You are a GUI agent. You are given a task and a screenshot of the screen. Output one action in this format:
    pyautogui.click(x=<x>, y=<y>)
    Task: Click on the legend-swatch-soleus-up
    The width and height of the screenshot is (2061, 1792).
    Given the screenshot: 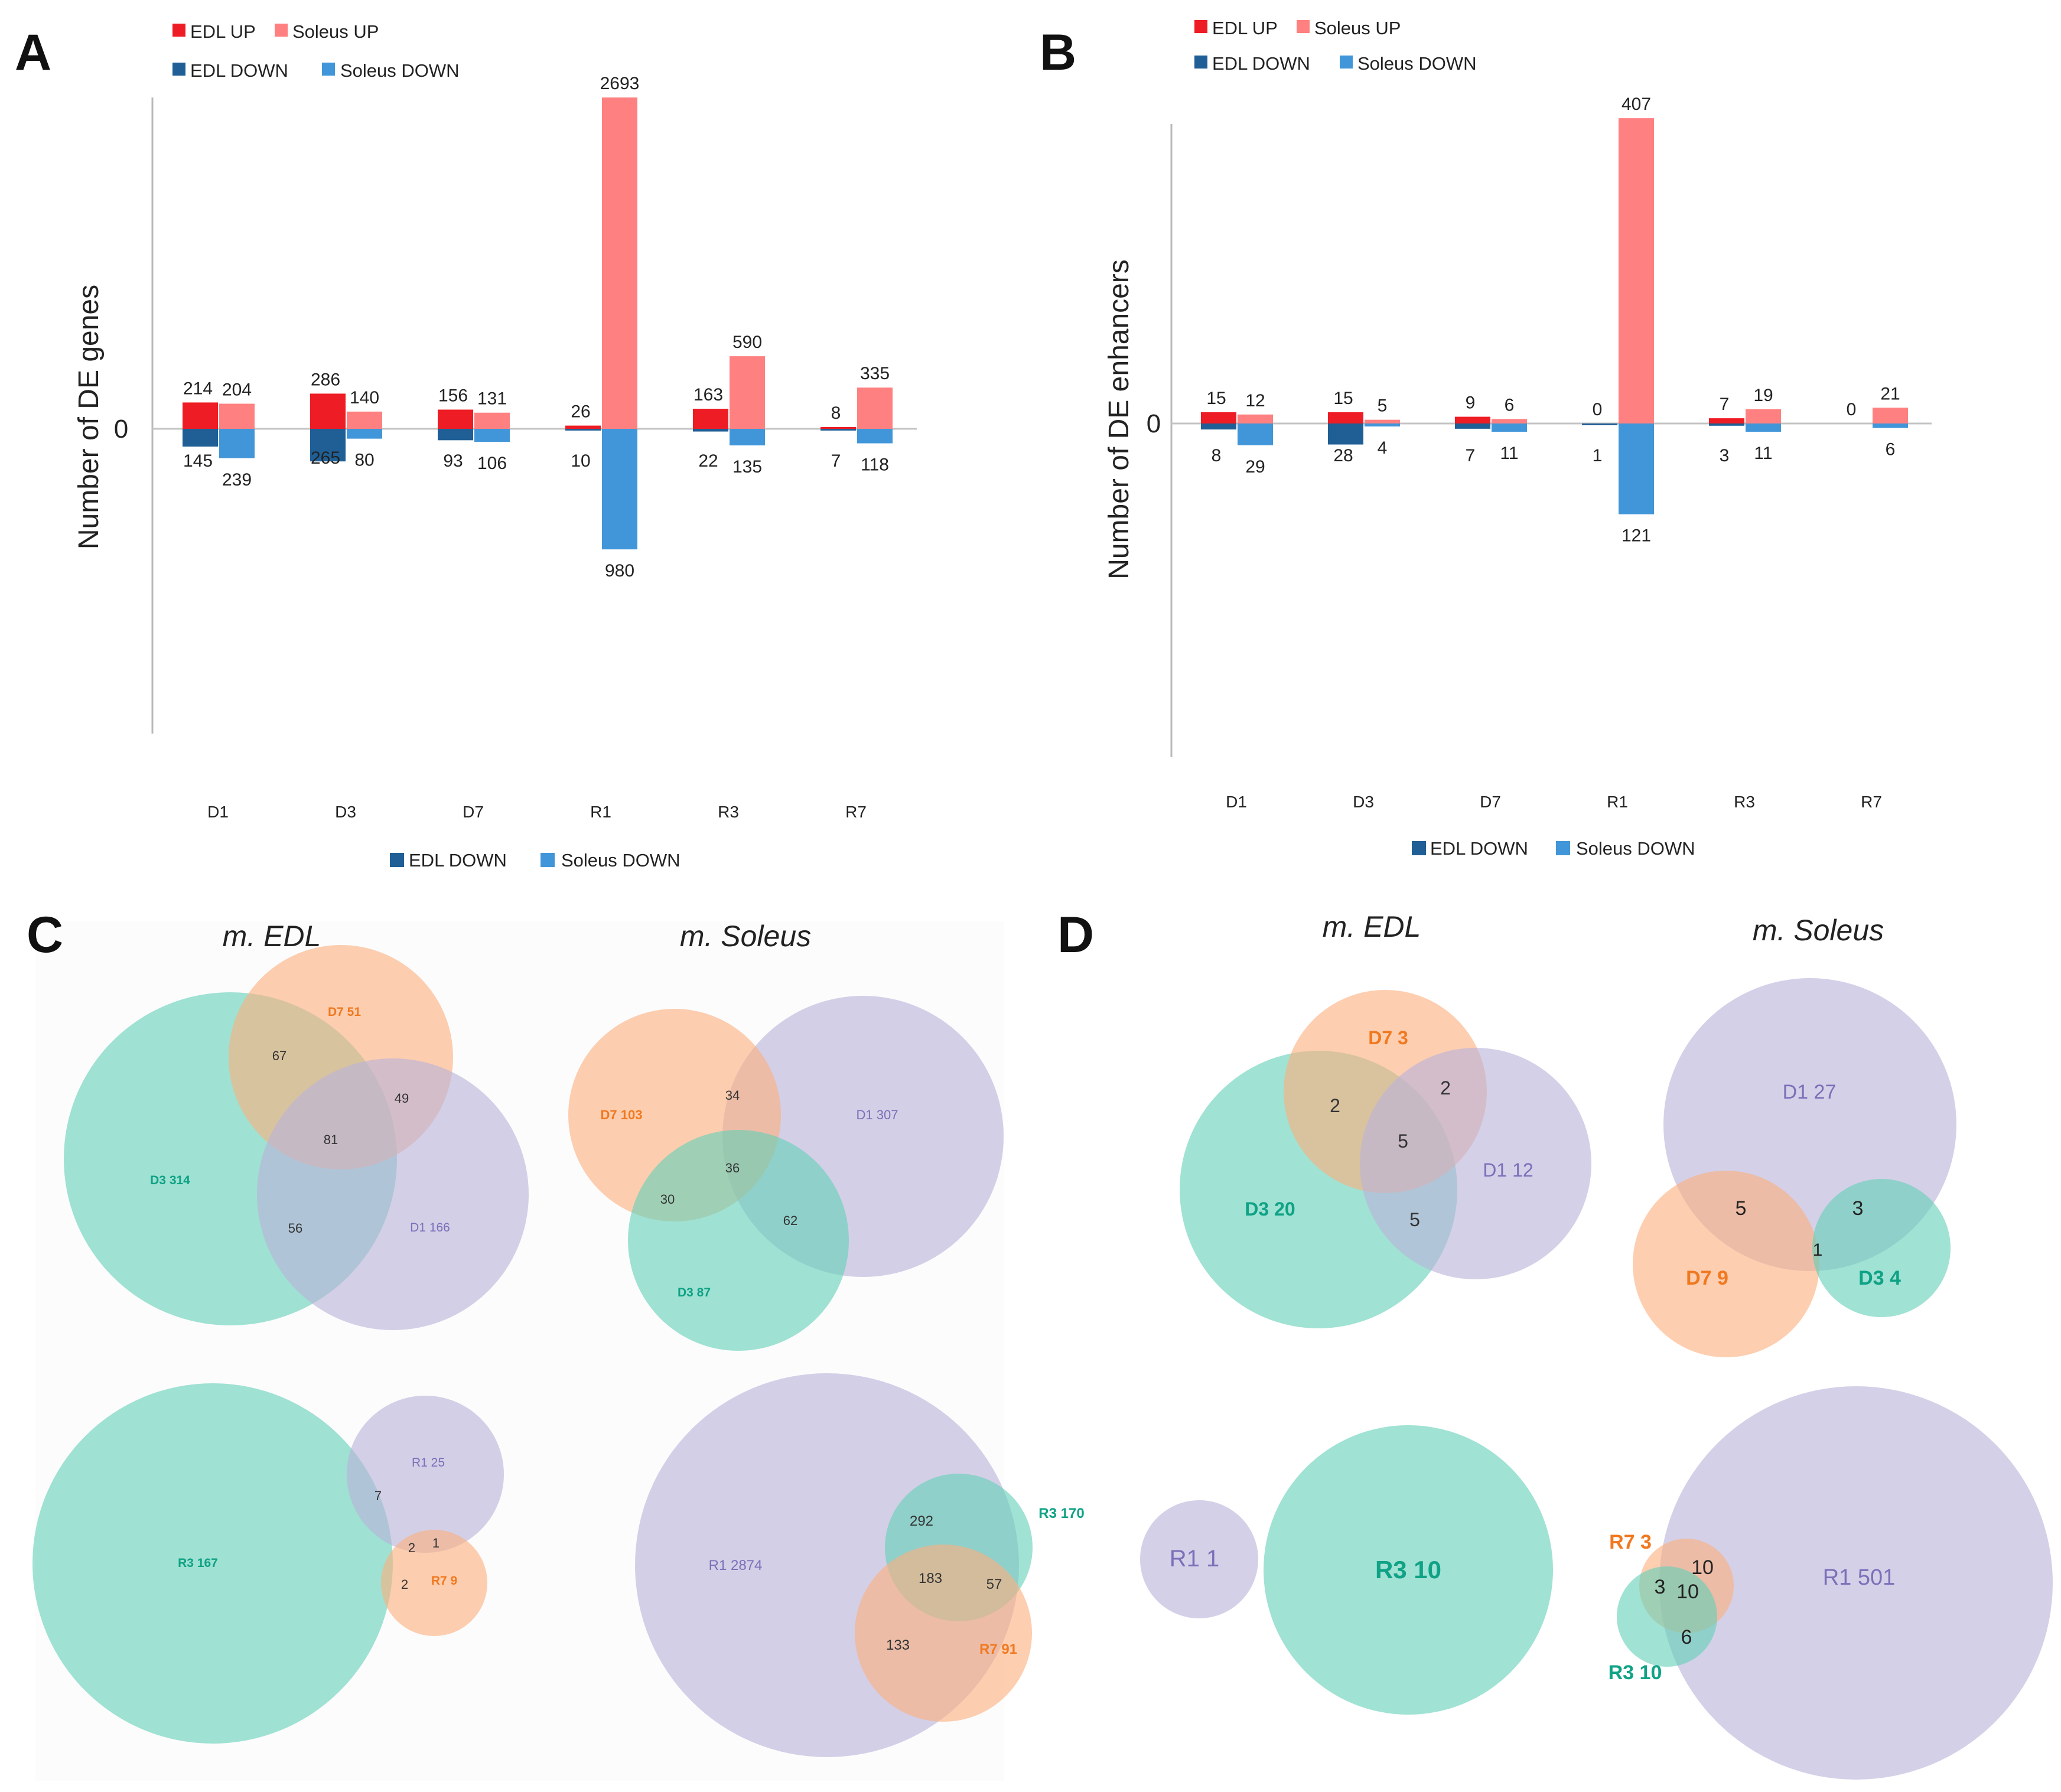 What is the action you would take?
    pyautogui.click(x=281, y=31)
    